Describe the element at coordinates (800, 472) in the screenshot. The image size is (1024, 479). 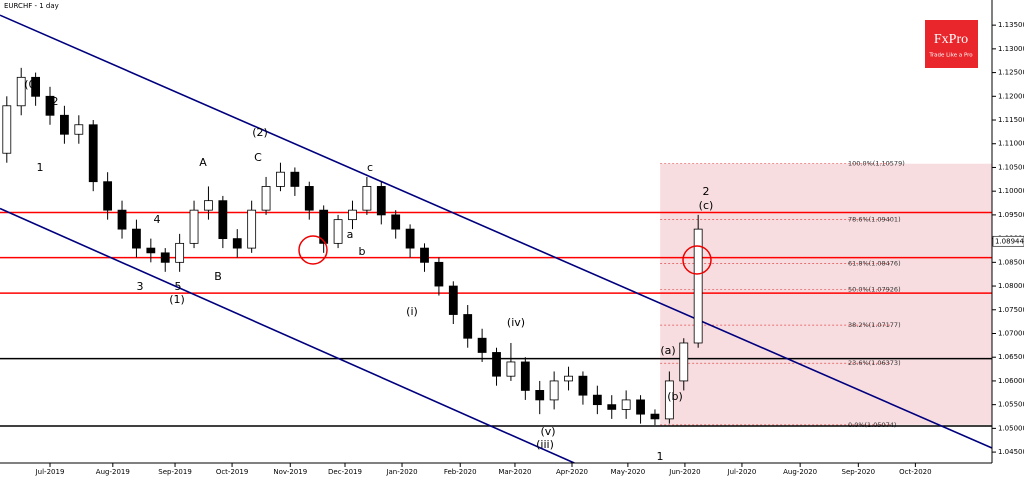
I see `x-tick-label: Aug-2020` at that location.